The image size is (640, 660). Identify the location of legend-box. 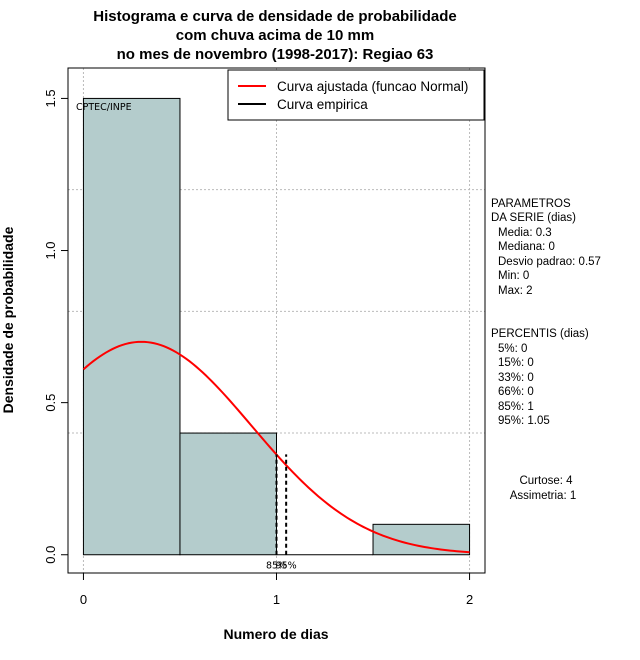
(356, 95).